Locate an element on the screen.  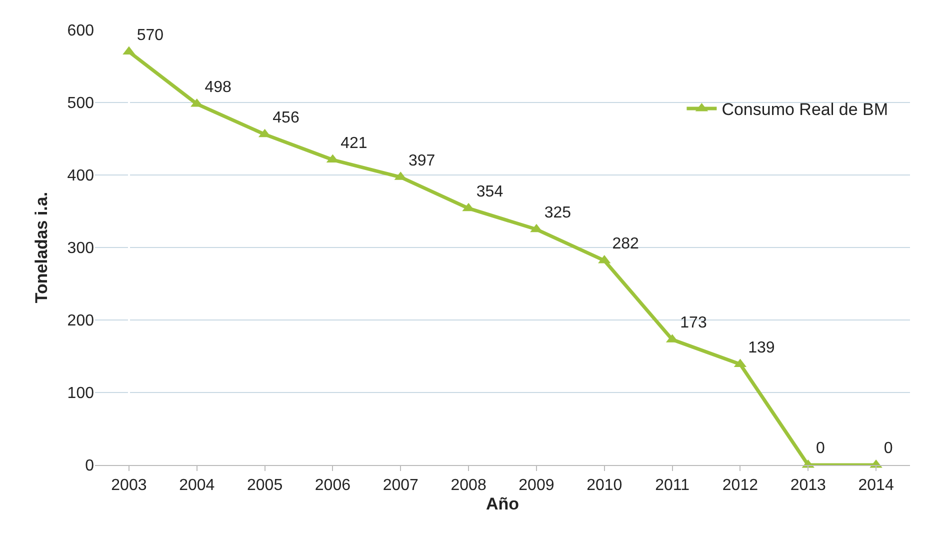
data-label: 456 is located at coordinates (286, 118).